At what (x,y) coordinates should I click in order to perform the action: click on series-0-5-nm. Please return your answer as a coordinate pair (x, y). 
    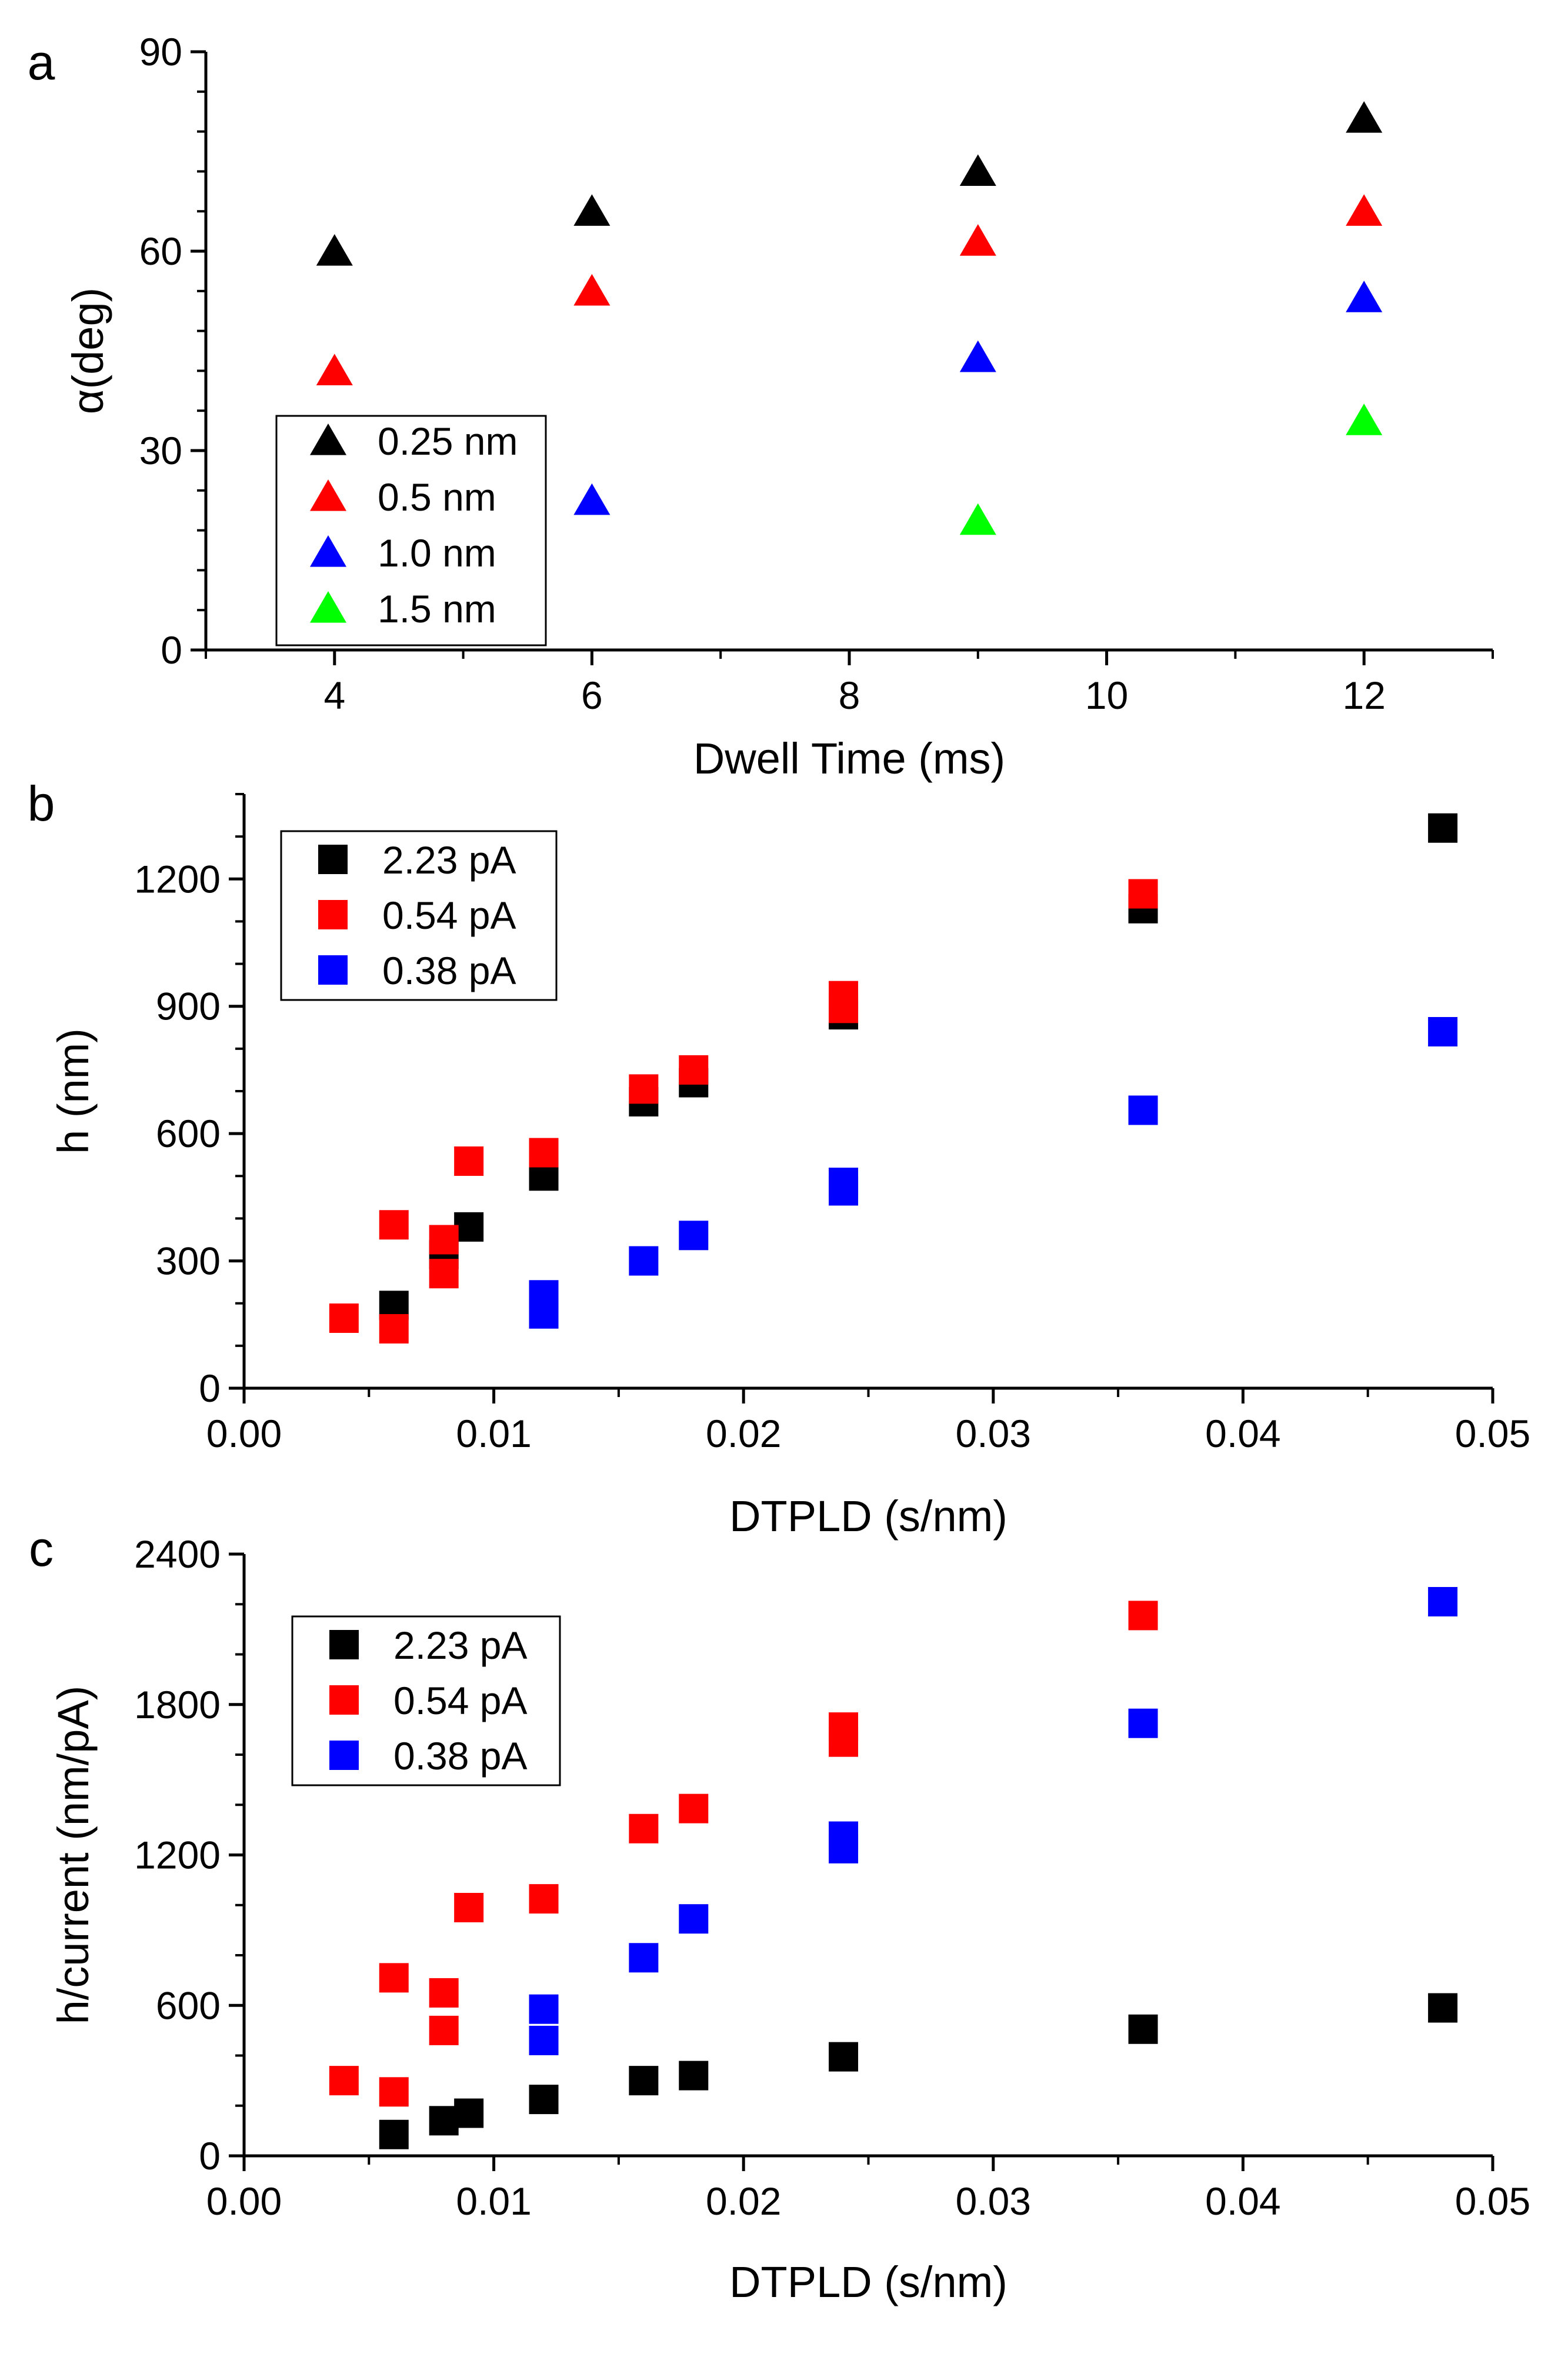
    Looking at the image, I should click on (849, 290).